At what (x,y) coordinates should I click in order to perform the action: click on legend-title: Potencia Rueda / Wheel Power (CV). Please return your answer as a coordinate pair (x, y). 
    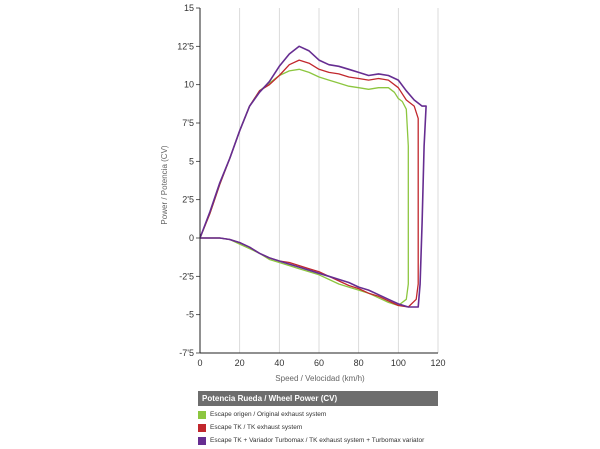
    Looking at the image, I should click on (318, 398).